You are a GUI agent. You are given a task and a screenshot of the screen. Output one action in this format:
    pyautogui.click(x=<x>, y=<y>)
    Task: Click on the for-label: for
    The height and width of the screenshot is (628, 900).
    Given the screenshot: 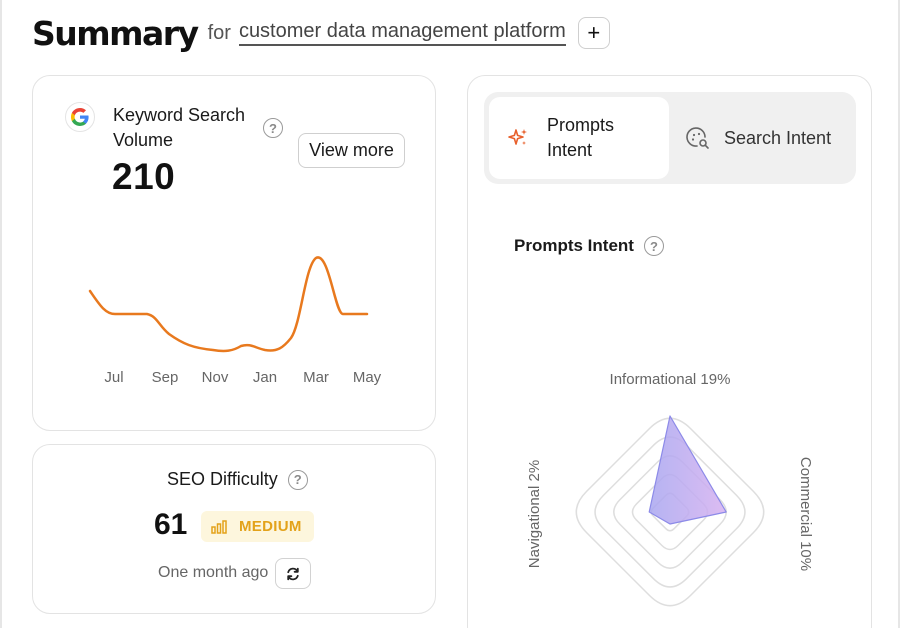 What is the action you would take?
    pyautogui.click(x=219, y=32)
    